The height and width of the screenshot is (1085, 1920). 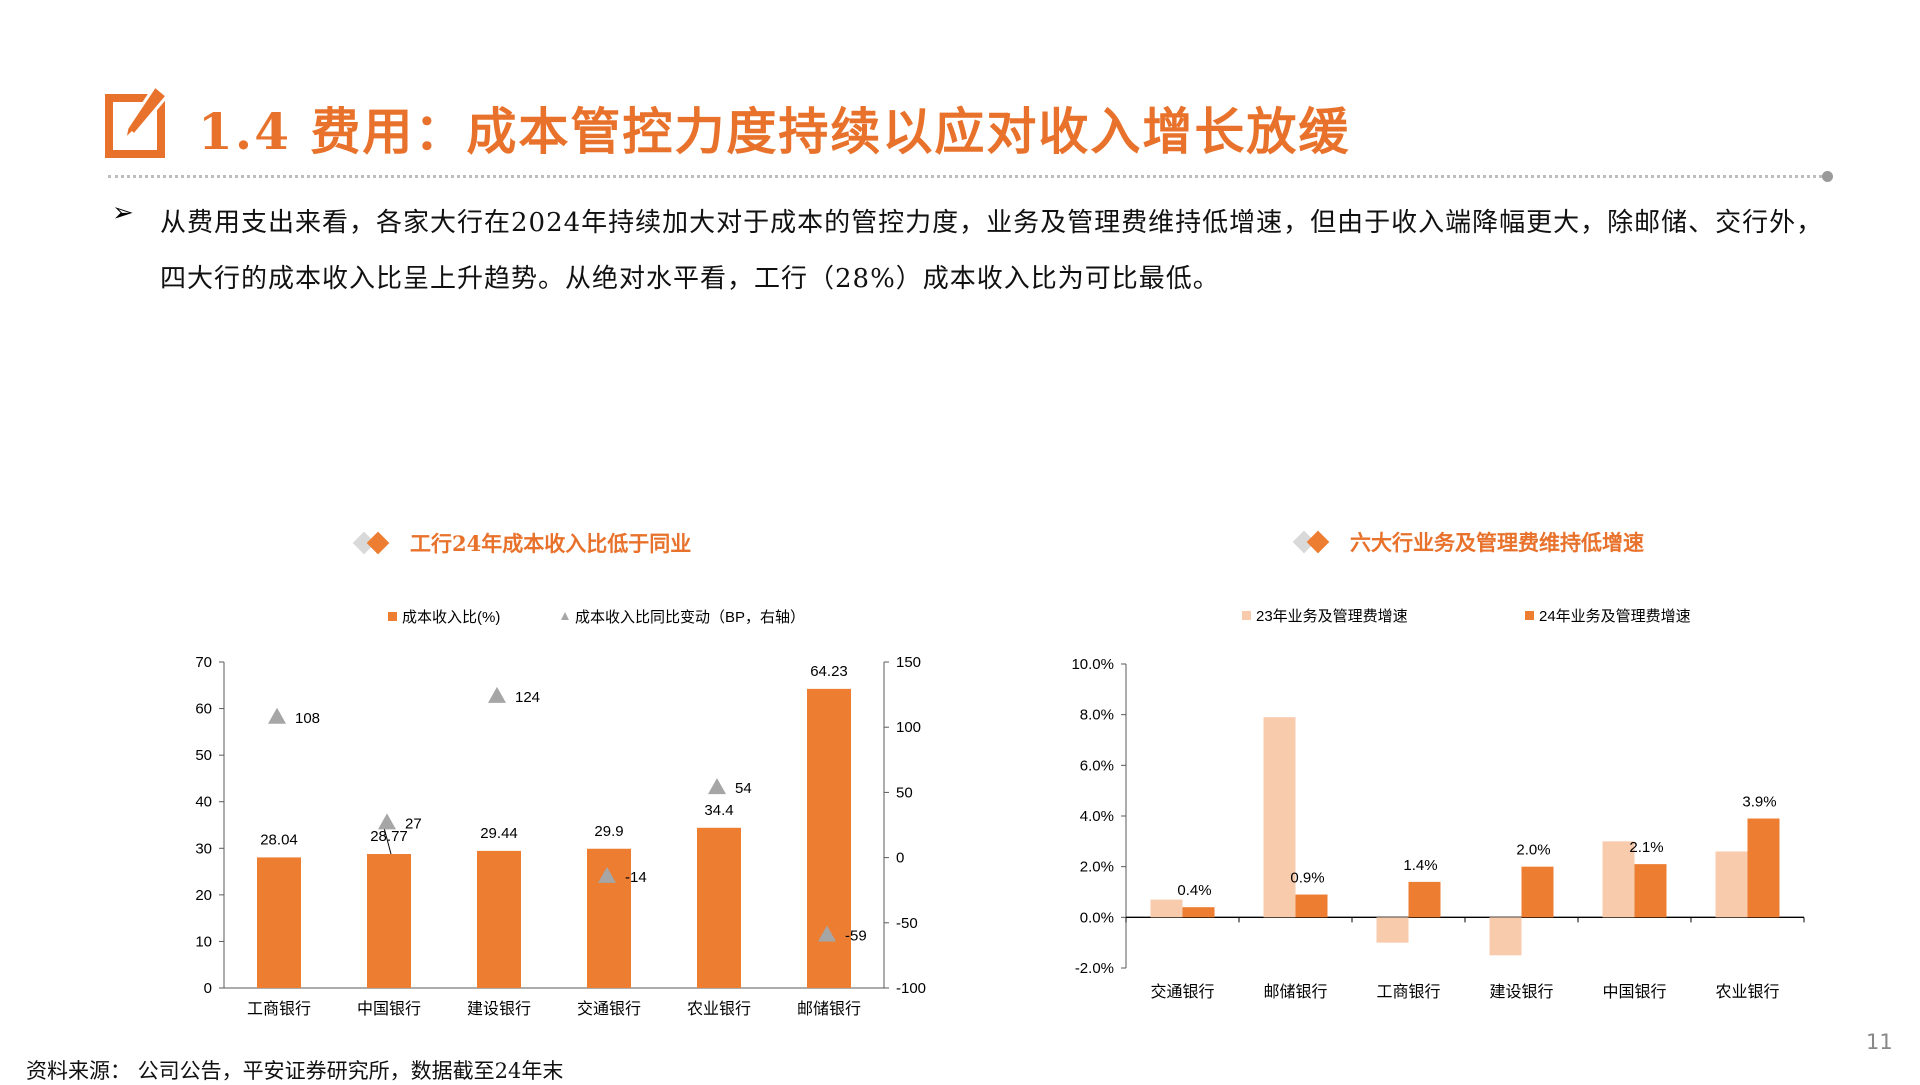 I want to click on legend-bar-label: 成本收入比(%), so click(x=451, y=617).